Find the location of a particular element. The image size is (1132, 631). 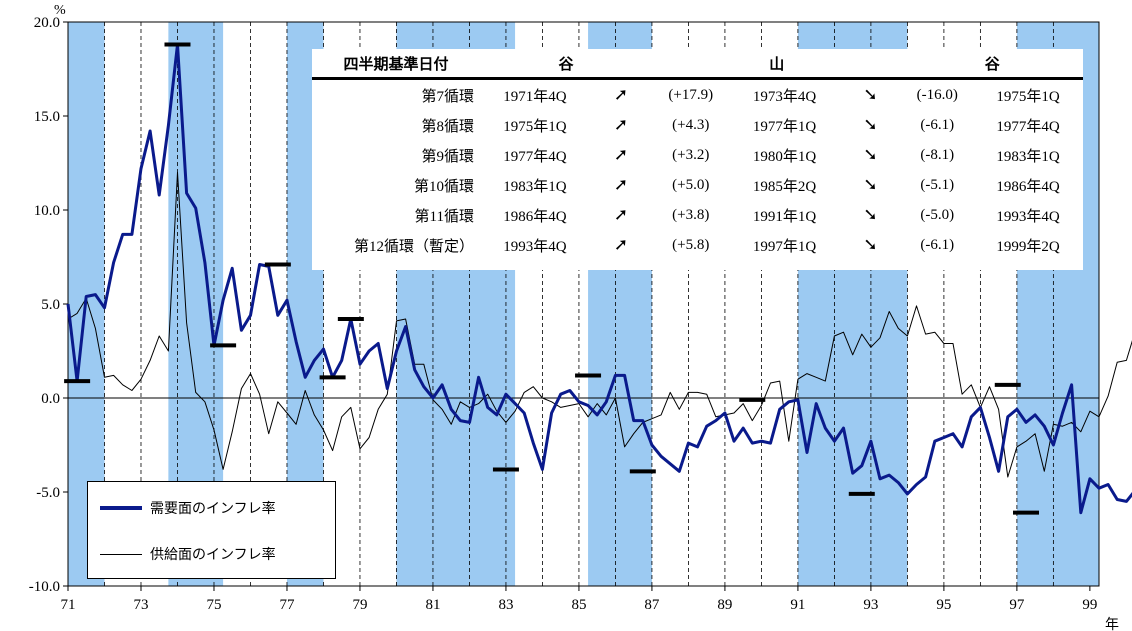

x-tick-label: 83 is located at coordinates (505, 605).